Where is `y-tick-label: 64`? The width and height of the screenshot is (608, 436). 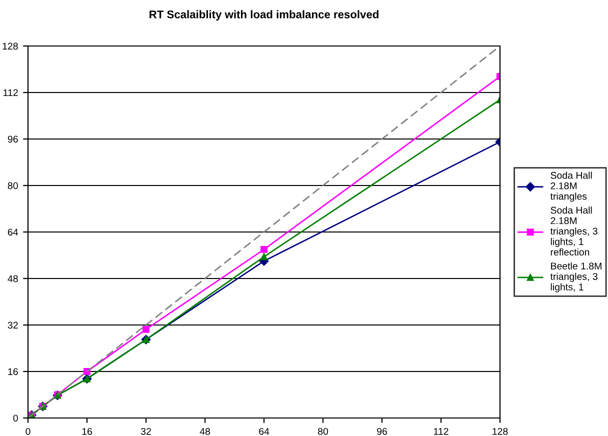
y-tick-label: 64 is located at coordinates (13, 232).